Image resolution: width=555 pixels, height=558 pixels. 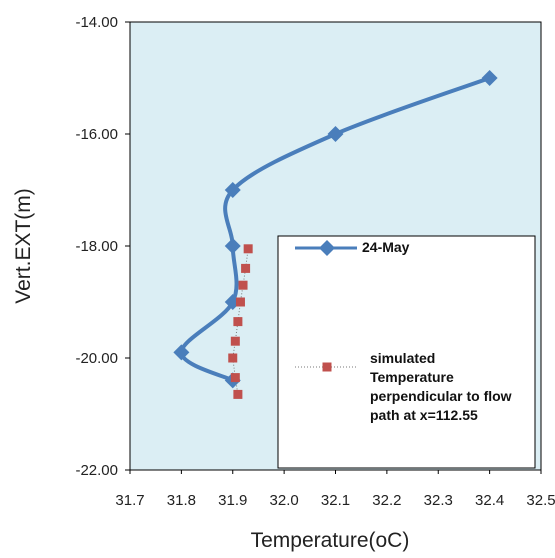 I want to click on legend-label: 24-May, so click(x=386, y=247).